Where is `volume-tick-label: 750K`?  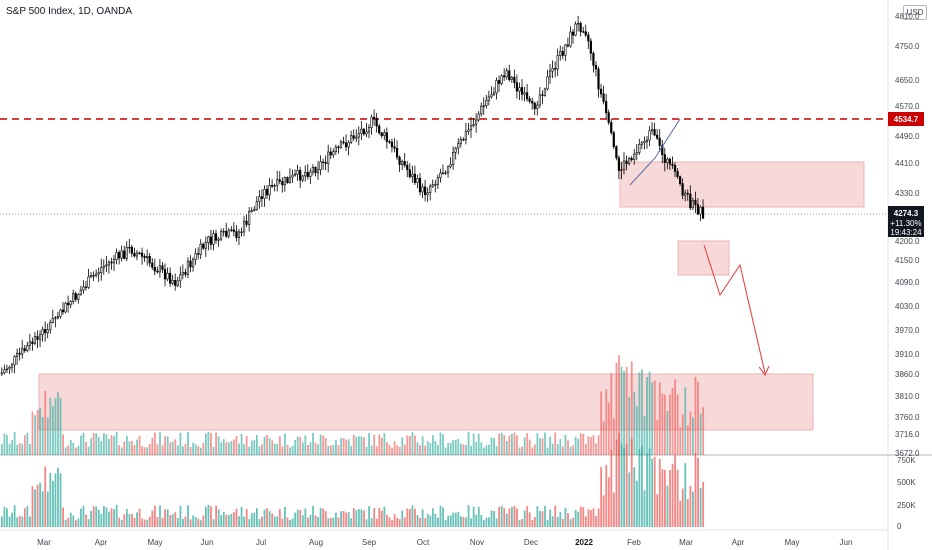 volume-tick-label: 750K is located at coordinates (906, 460).